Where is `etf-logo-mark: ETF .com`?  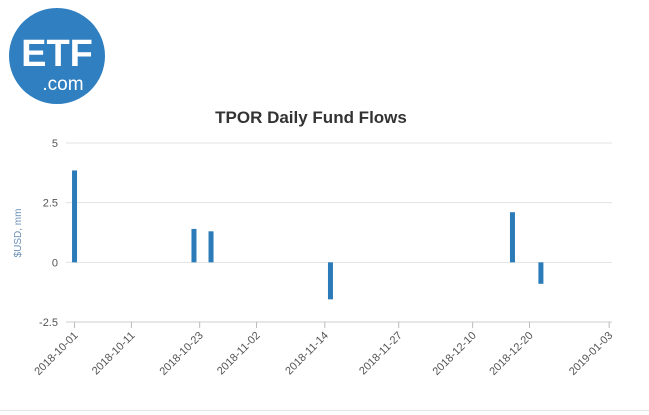
etf-logo-mark: ETF .com is located at coordinates (57, 56).